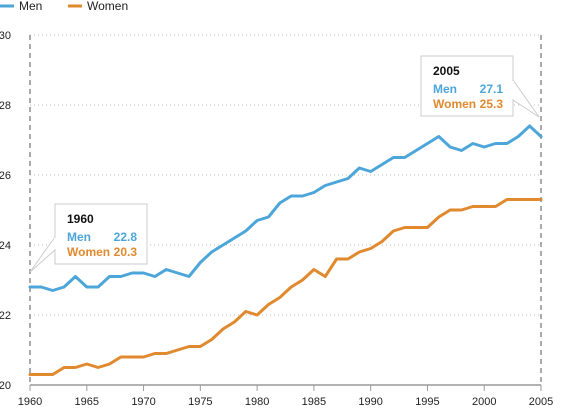 This screenshot has width=570, height=410. I want to click on callout-year: 2005, so click(446, 71).